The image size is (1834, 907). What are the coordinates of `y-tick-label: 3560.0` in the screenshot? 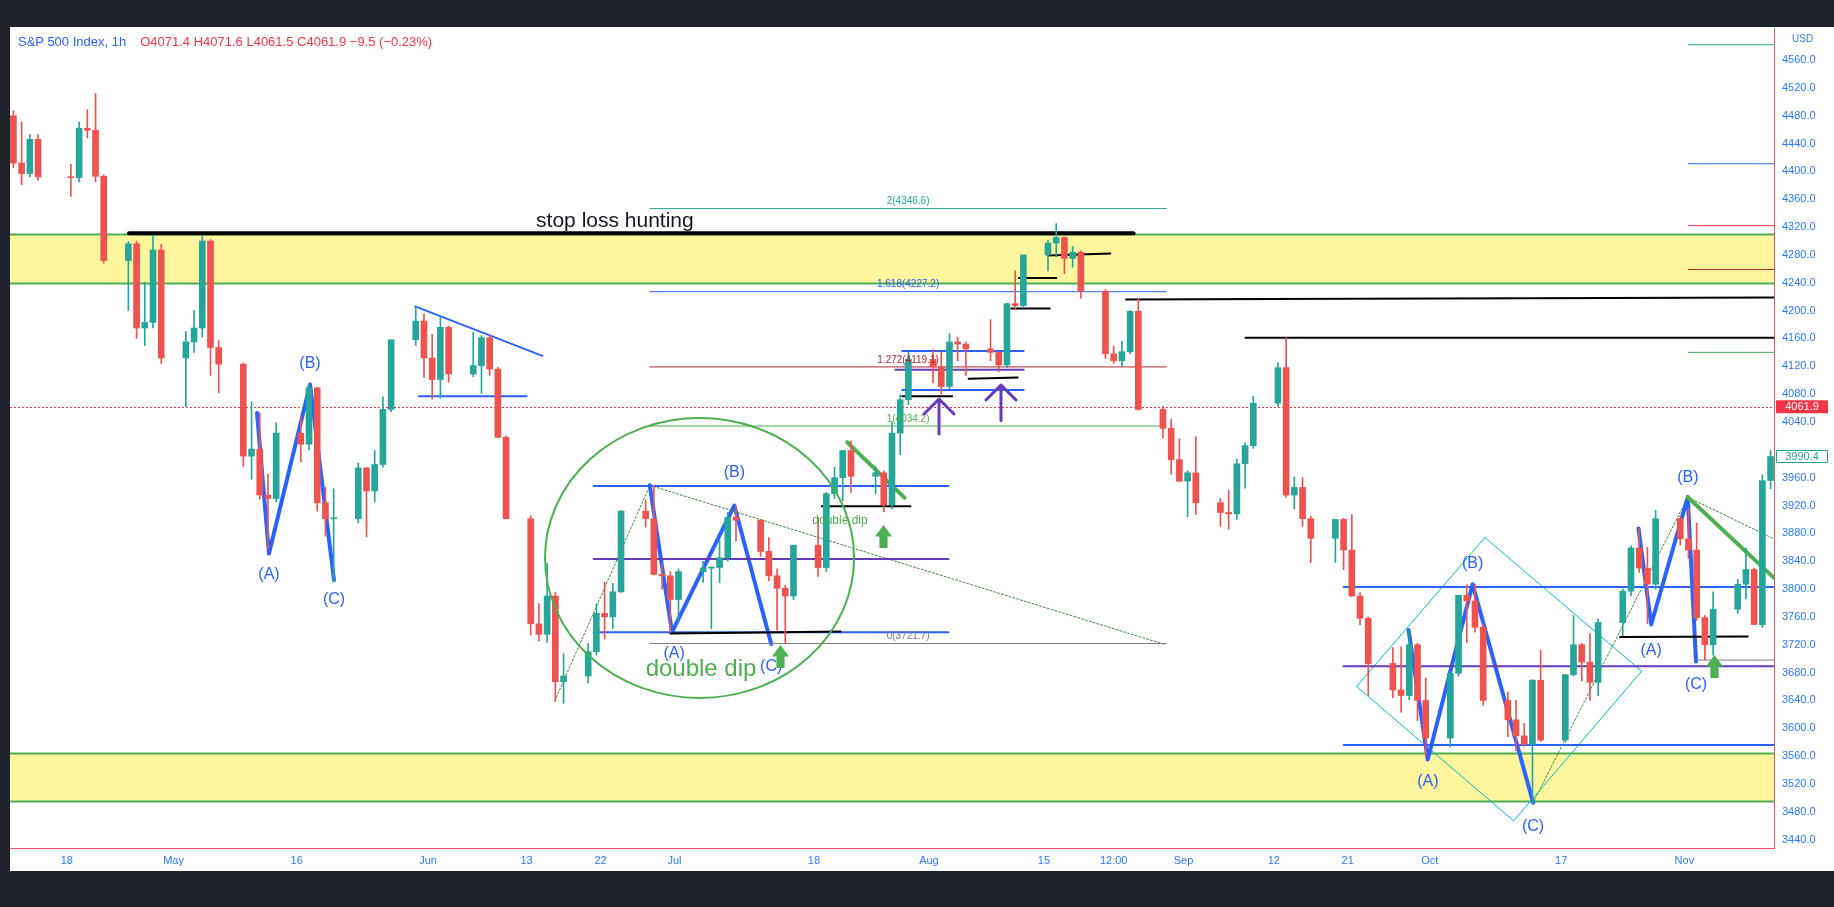 It's located at (1799, 755).